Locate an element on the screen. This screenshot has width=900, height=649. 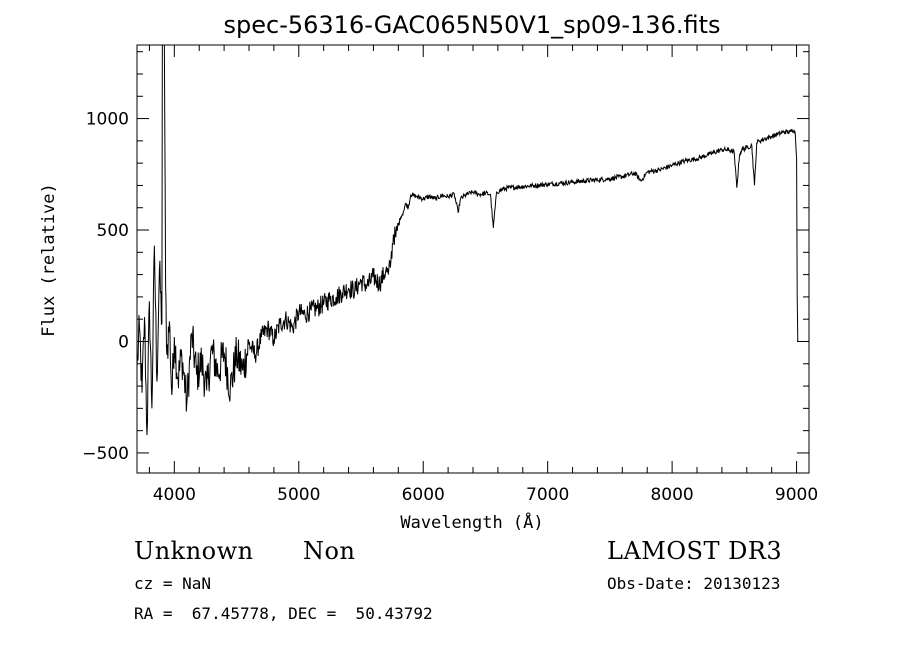
coordinates-text: RA = 67.45778, DEC = 50.43792 is located at coordinates (283, 613).